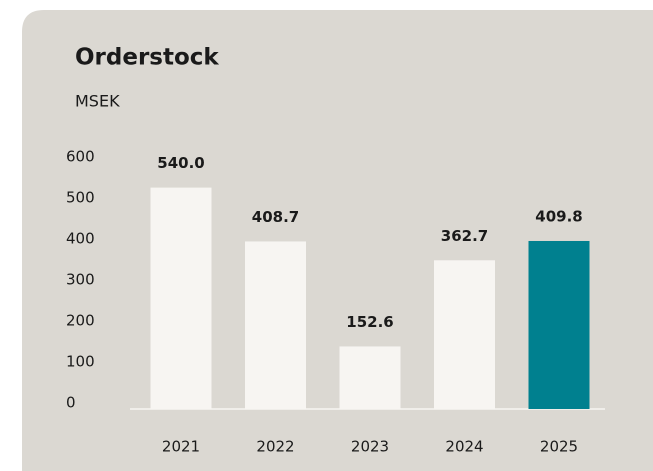  I want to click on x-tick-label: 2024, so click(464, 447).